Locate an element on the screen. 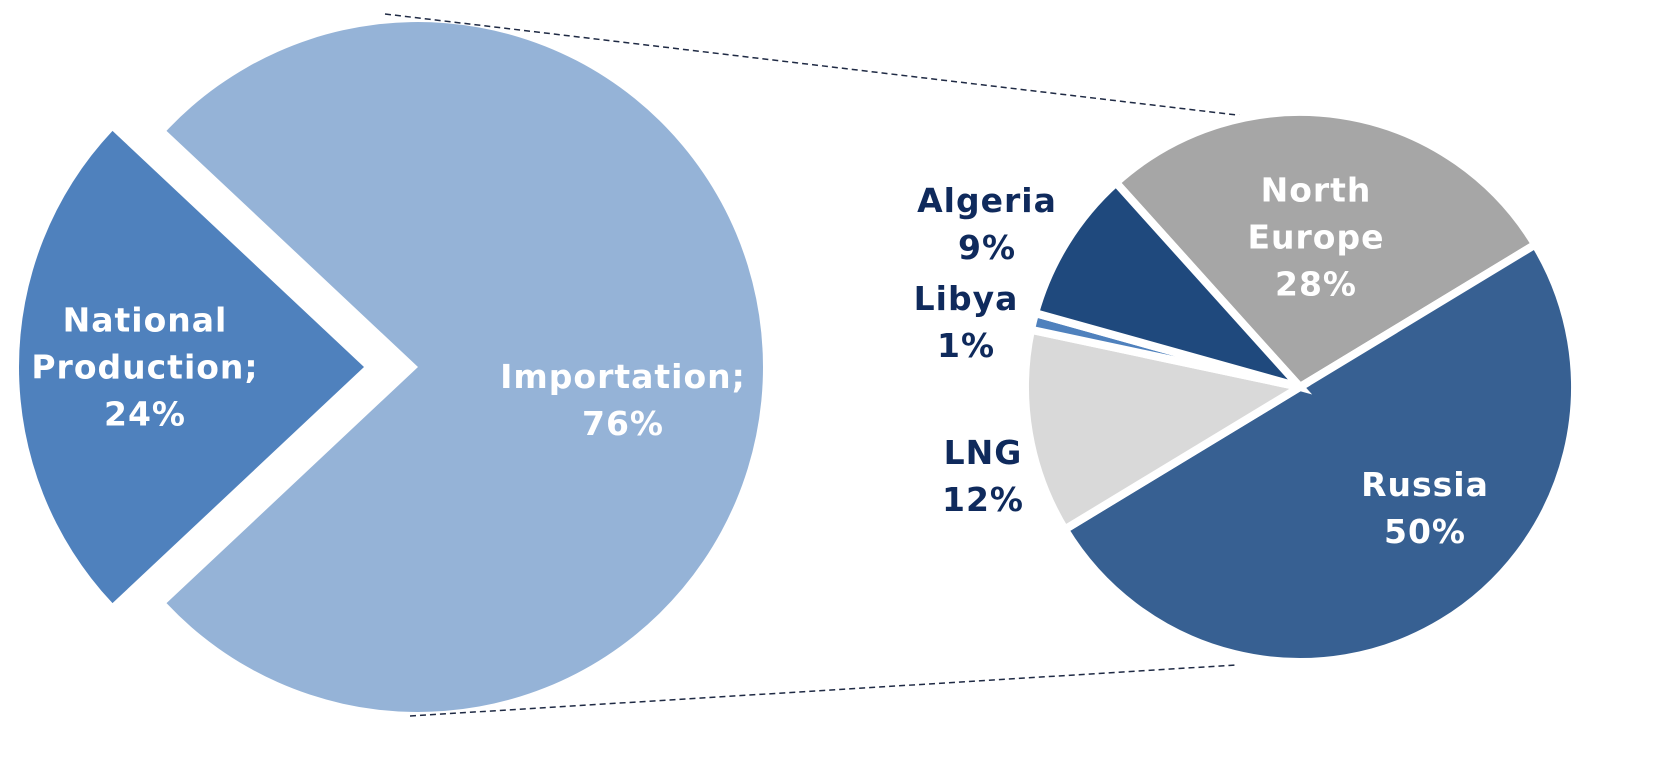  slice-label: Libya 1% is located at coordinates (966, 322).